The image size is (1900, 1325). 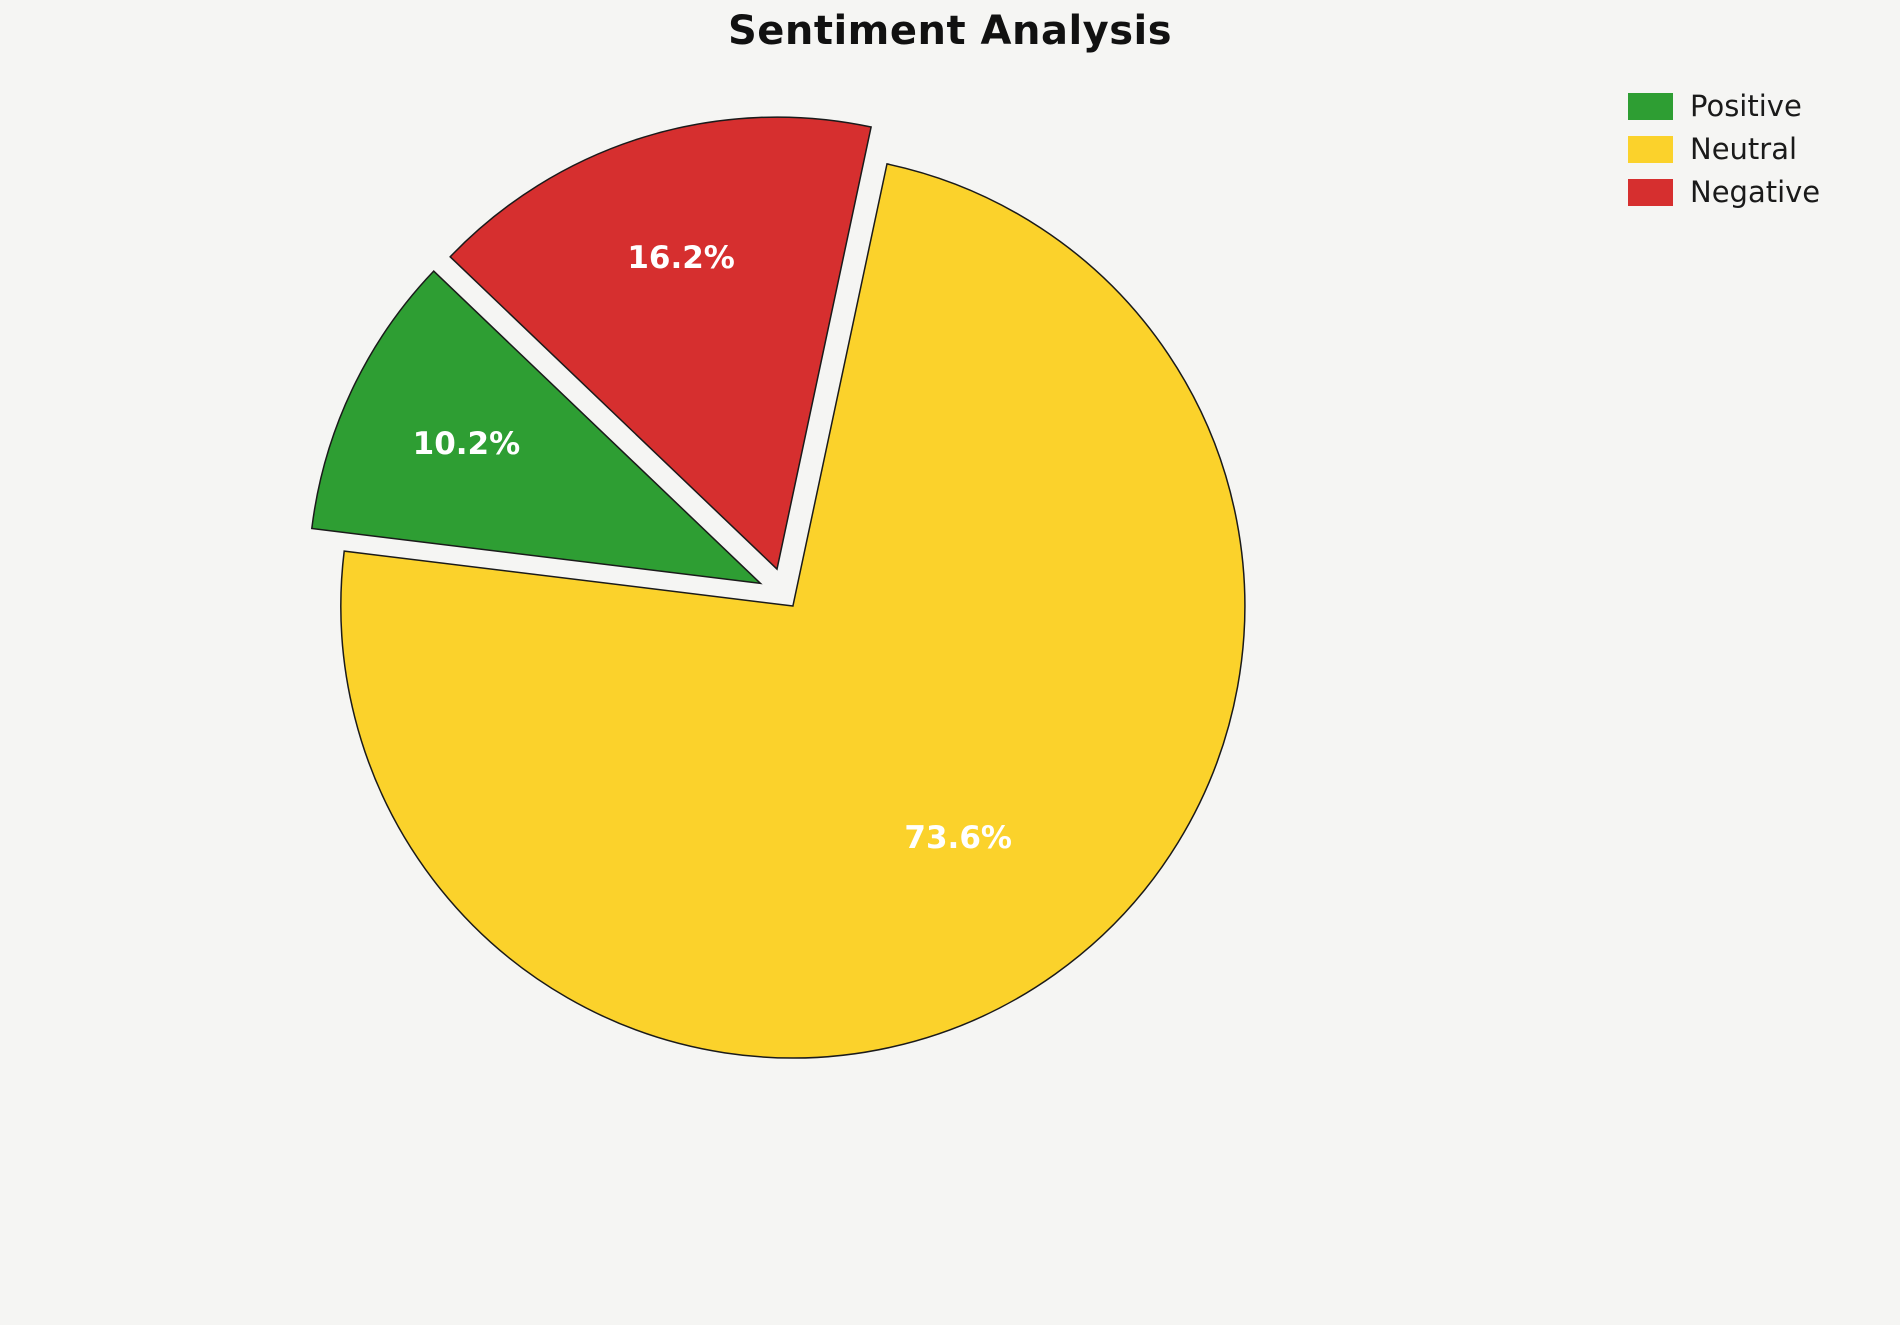 I want to click on legend-item-negative: Negative, so click(x=1724, y=192).